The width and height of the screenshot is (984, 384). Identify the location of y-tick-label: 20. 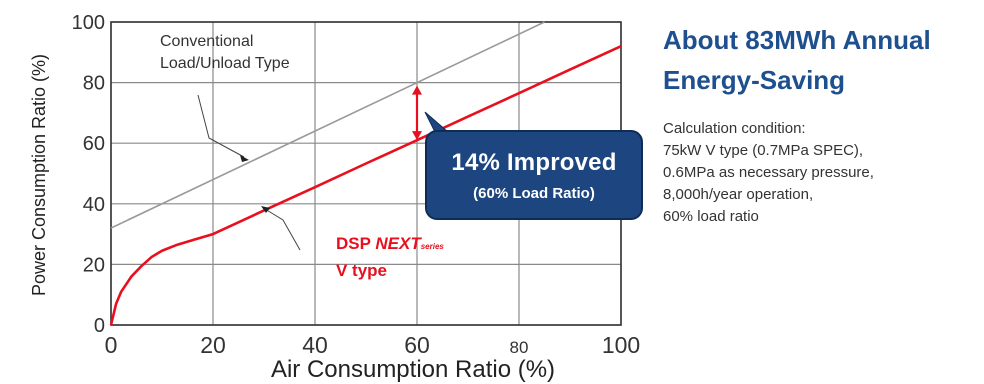
(94, 265).